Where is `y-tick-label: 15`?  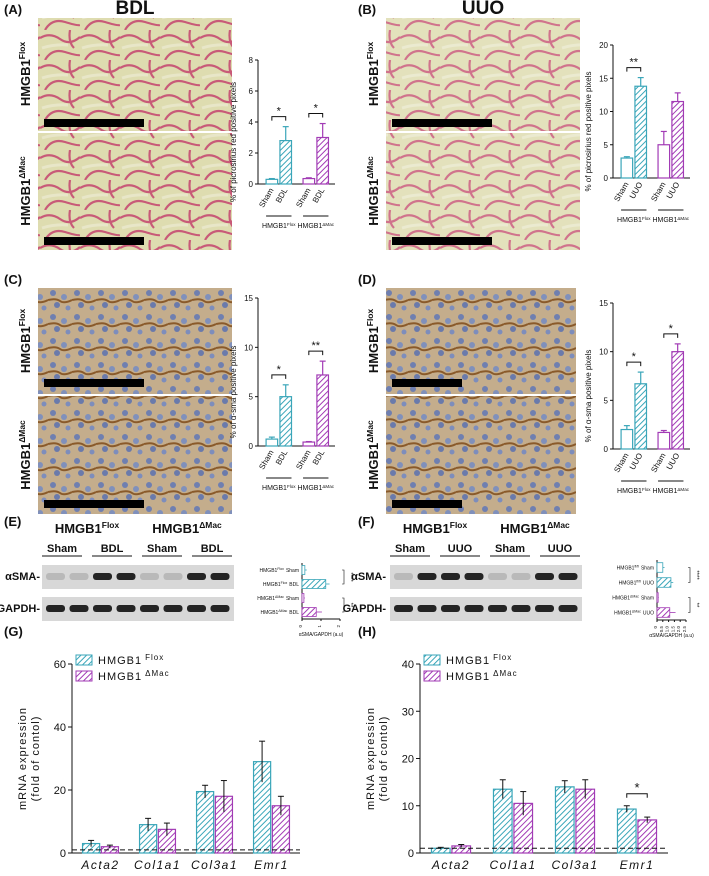 y-tick-label: 15 is located at coordinates (603, 303).